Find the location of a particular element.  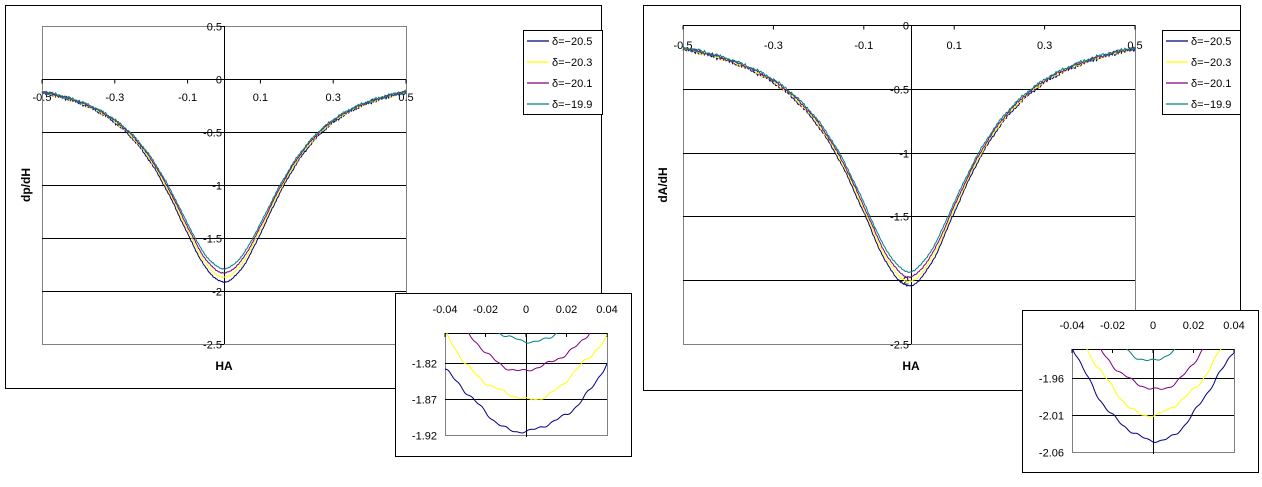

inset-y-tick-label: -1.82 is located at coordinates (424, 365).